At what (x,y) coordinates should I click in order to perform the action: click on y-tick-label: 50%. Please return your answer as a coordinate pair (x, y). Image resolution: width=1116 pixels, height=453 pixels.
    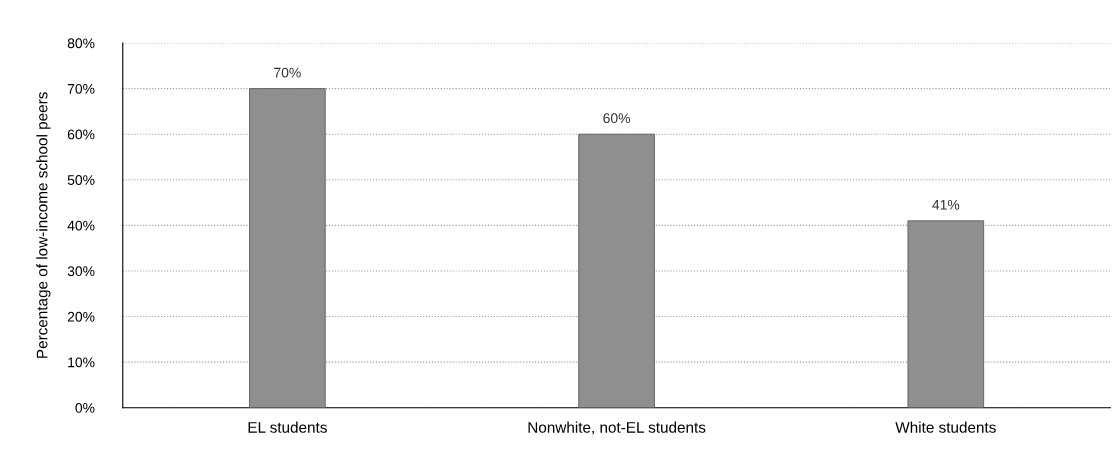
    Looking at the image, I should click on (81, 180).